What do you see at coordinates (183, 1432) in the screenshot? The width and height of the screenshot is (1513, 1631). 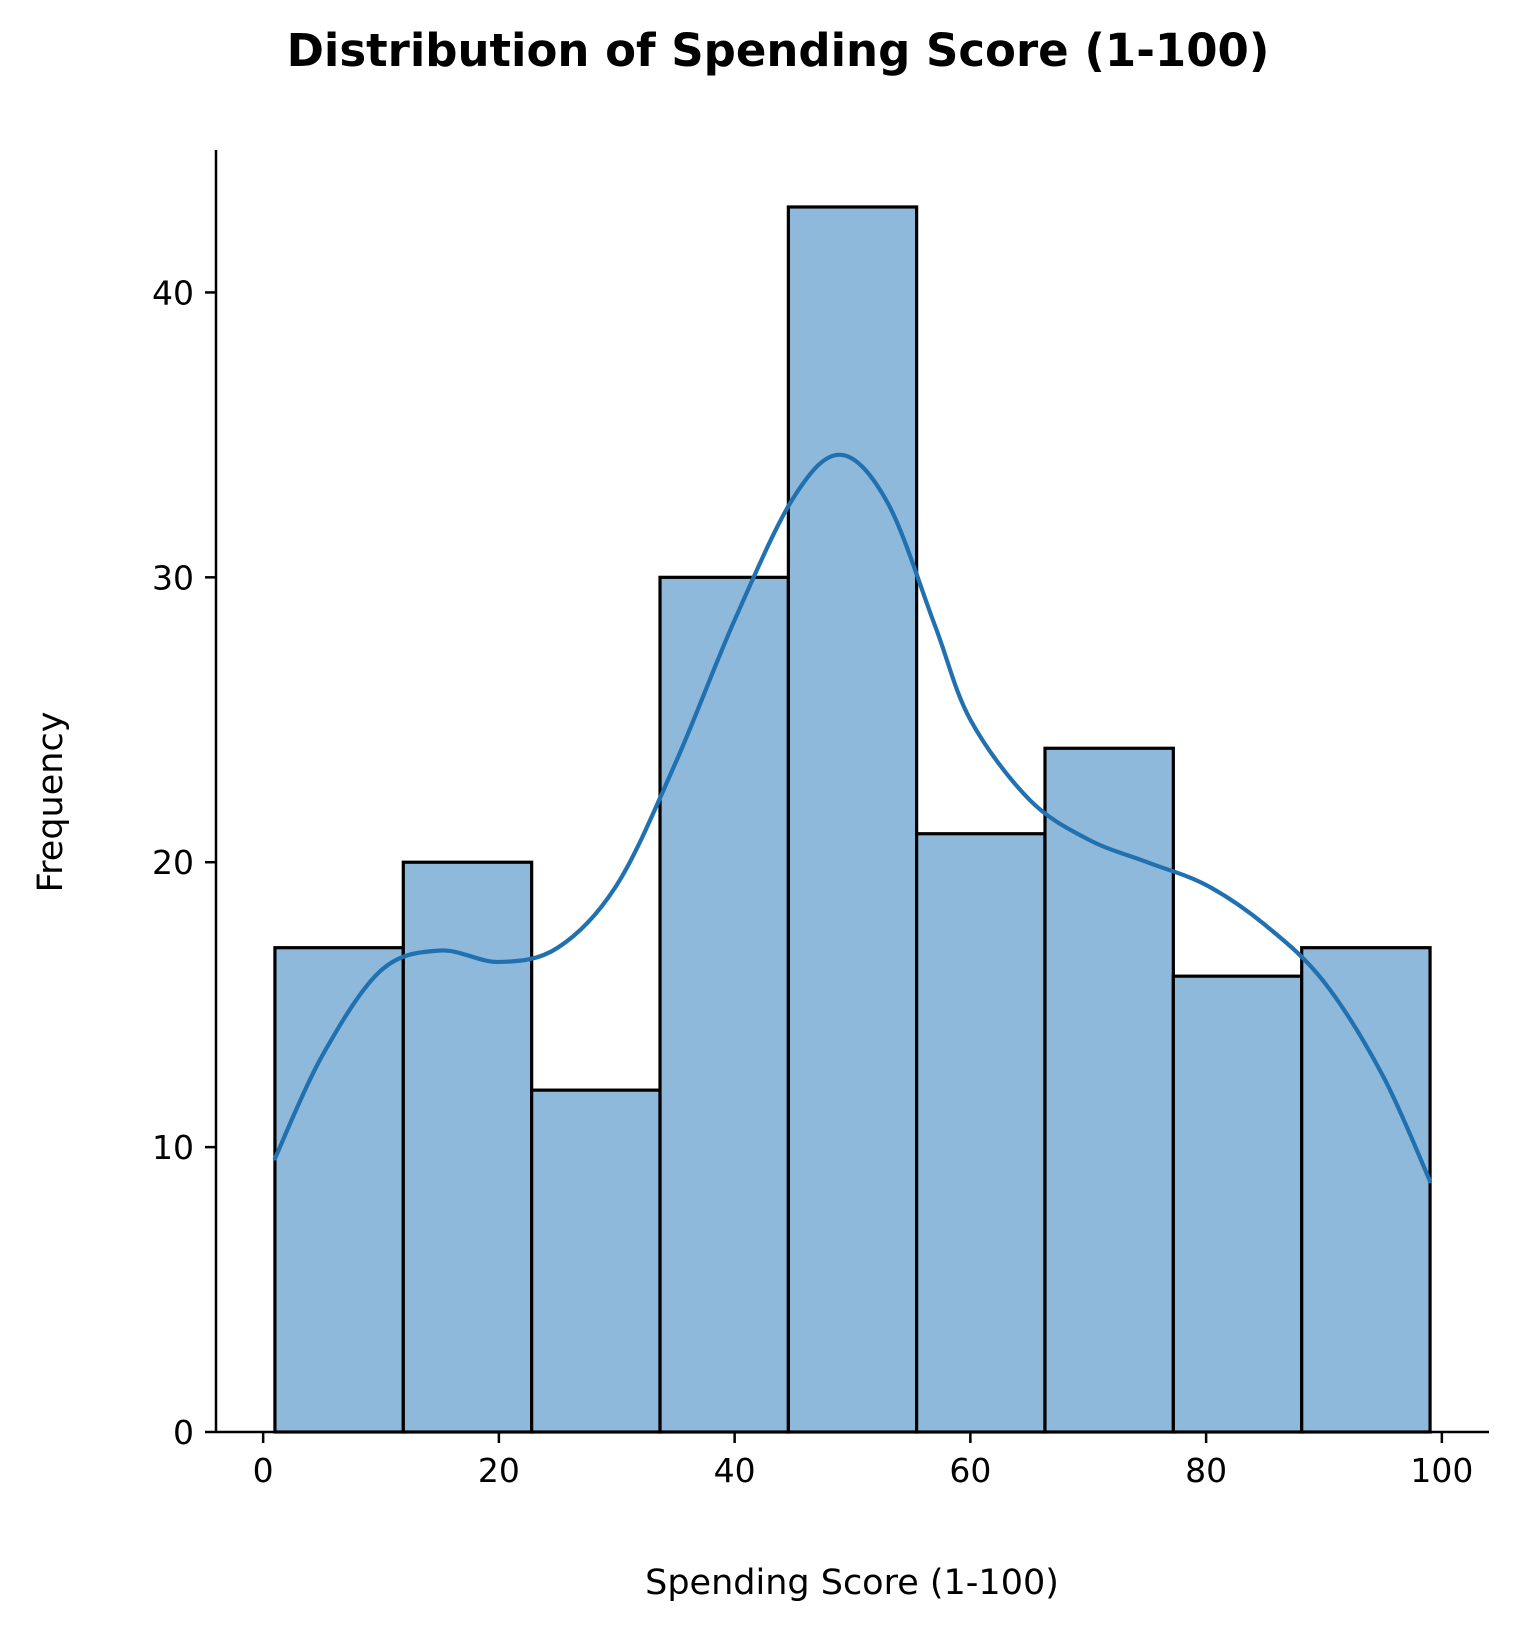 I see `y-tick-label: 0` at bounding box center [183, 1432].